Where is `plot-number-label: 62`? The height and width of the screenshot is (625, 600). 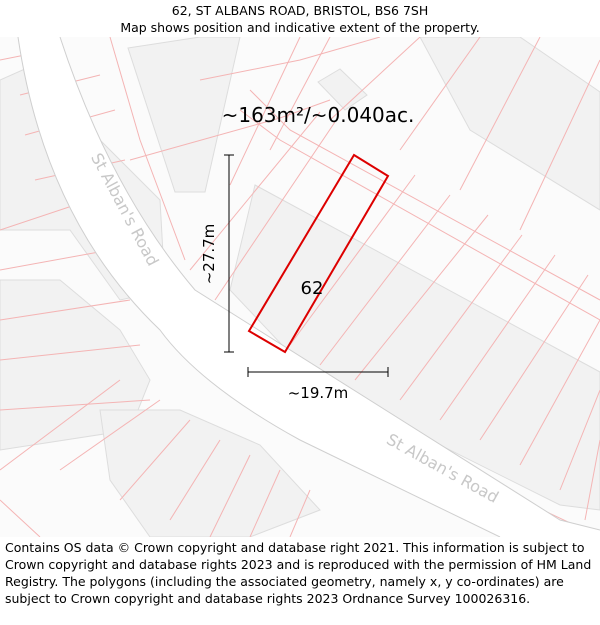
plot-number-label: 62 is located at coordinates (312, 288).